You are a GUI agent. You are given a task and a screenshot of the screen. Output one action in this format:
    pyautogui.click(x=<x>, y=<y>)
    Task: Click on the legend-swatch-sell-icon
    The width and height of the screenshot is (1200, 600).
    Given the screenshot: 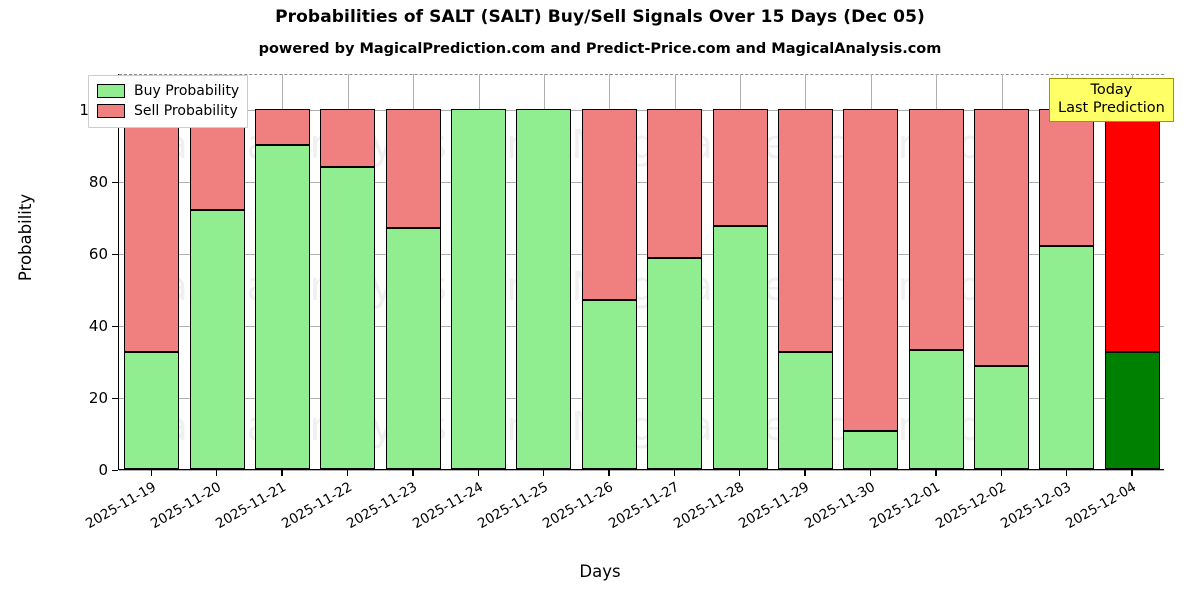 What is the action you would take?
    pyautogui.click(x=111, y=111)
    